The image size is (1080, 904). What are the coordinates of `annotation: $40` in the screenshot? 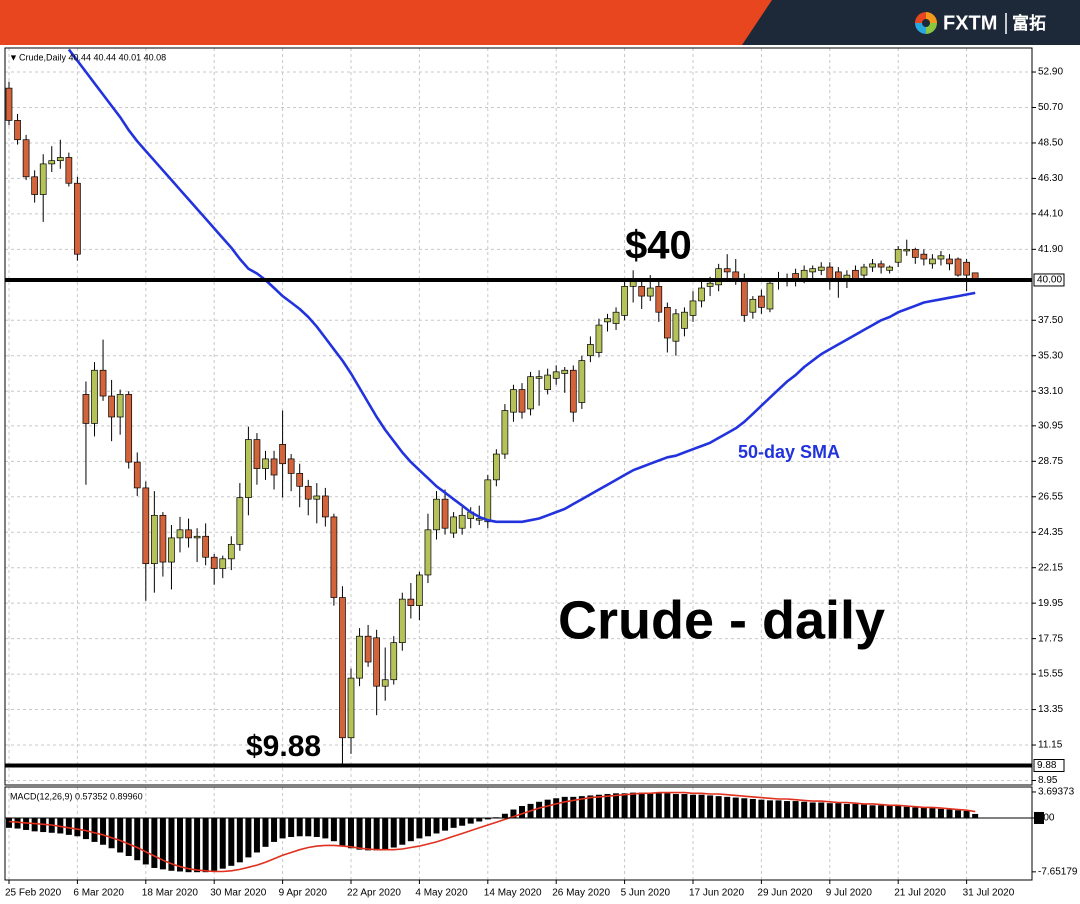 It's located at (658, 246).